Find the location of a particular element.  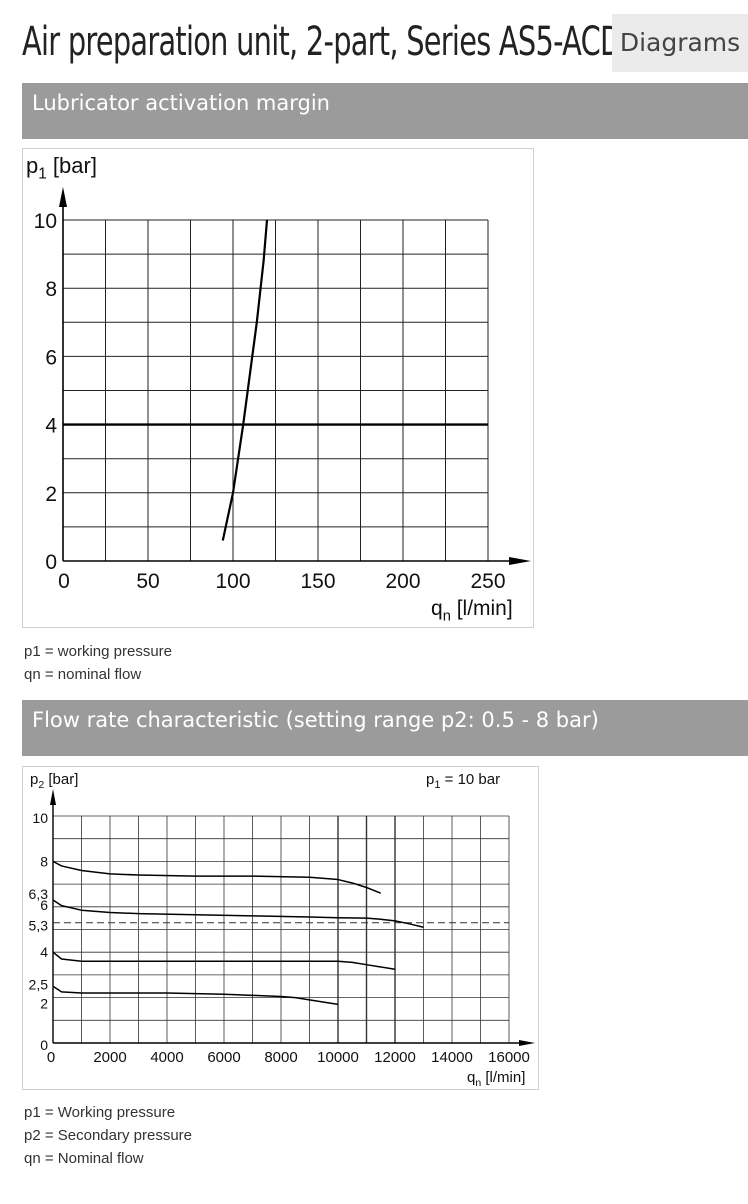

annotation-value: = 10 bar is located at coordinates (470, 779).